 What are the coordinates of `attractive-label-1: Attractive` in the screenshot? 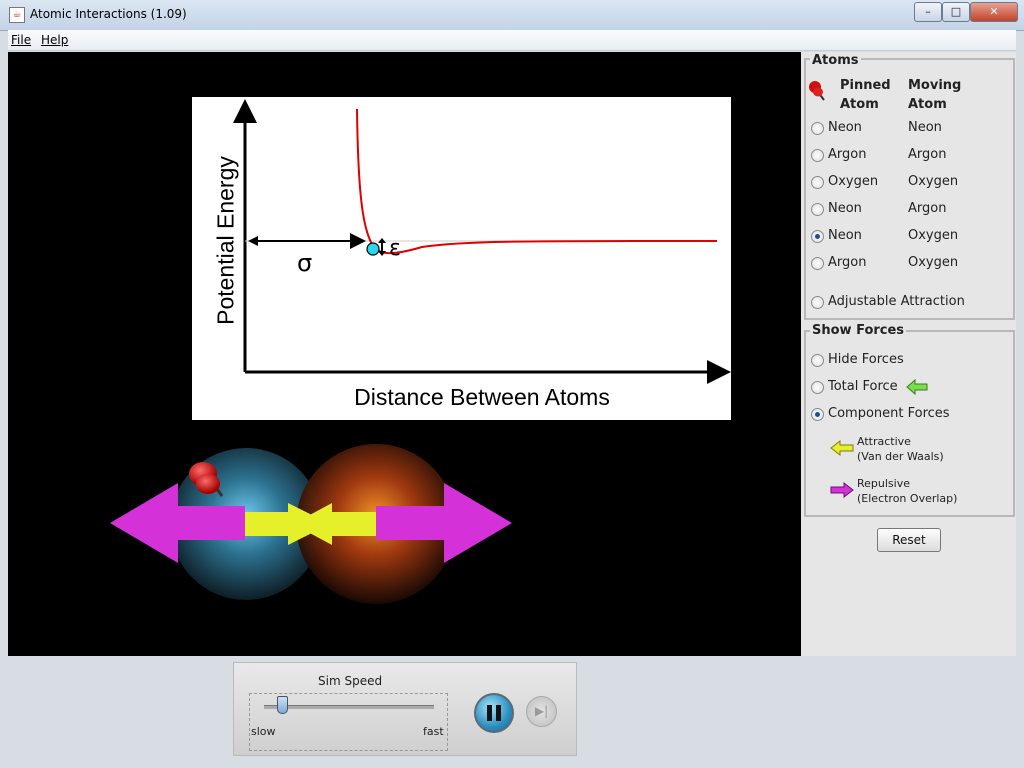 It's located at (884, 441).